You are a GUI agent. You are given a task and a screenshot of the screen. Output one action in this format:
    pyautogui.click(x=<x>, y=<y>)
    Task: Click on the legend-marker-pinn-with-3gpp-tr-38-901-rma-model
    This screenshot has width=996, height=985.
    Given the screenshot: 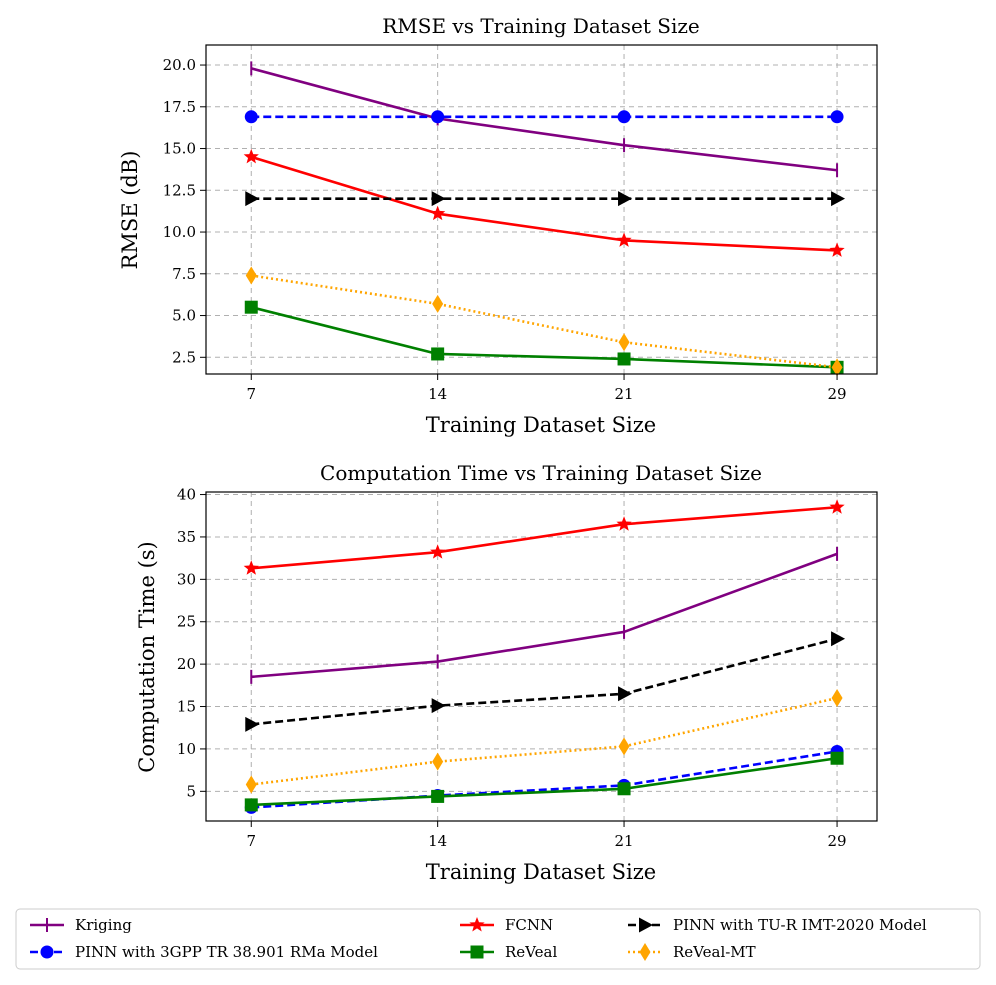 What is the action you would take?
    pyautogui.click(x=47, y=952)
    